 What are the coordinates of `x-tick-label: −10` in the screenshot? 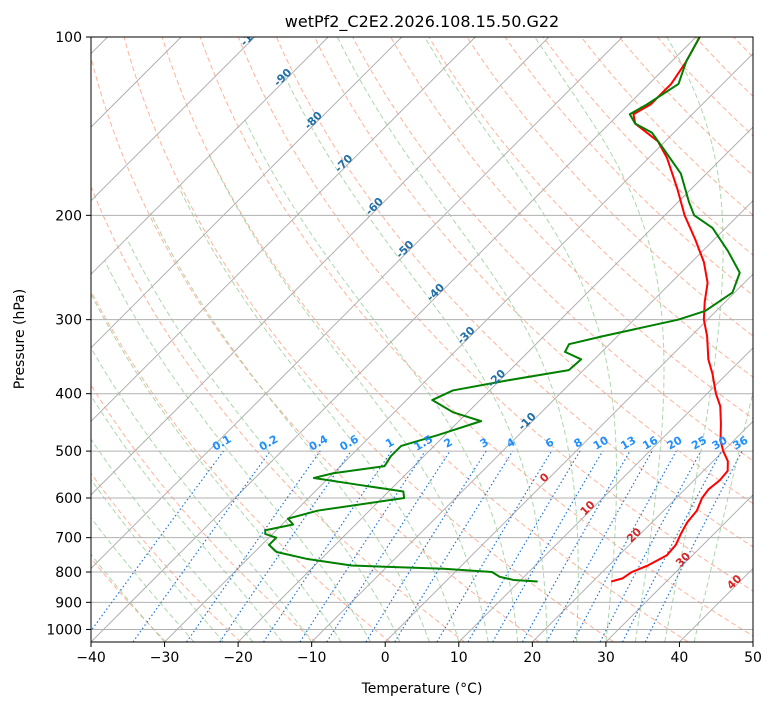 It's located at (312, 658).